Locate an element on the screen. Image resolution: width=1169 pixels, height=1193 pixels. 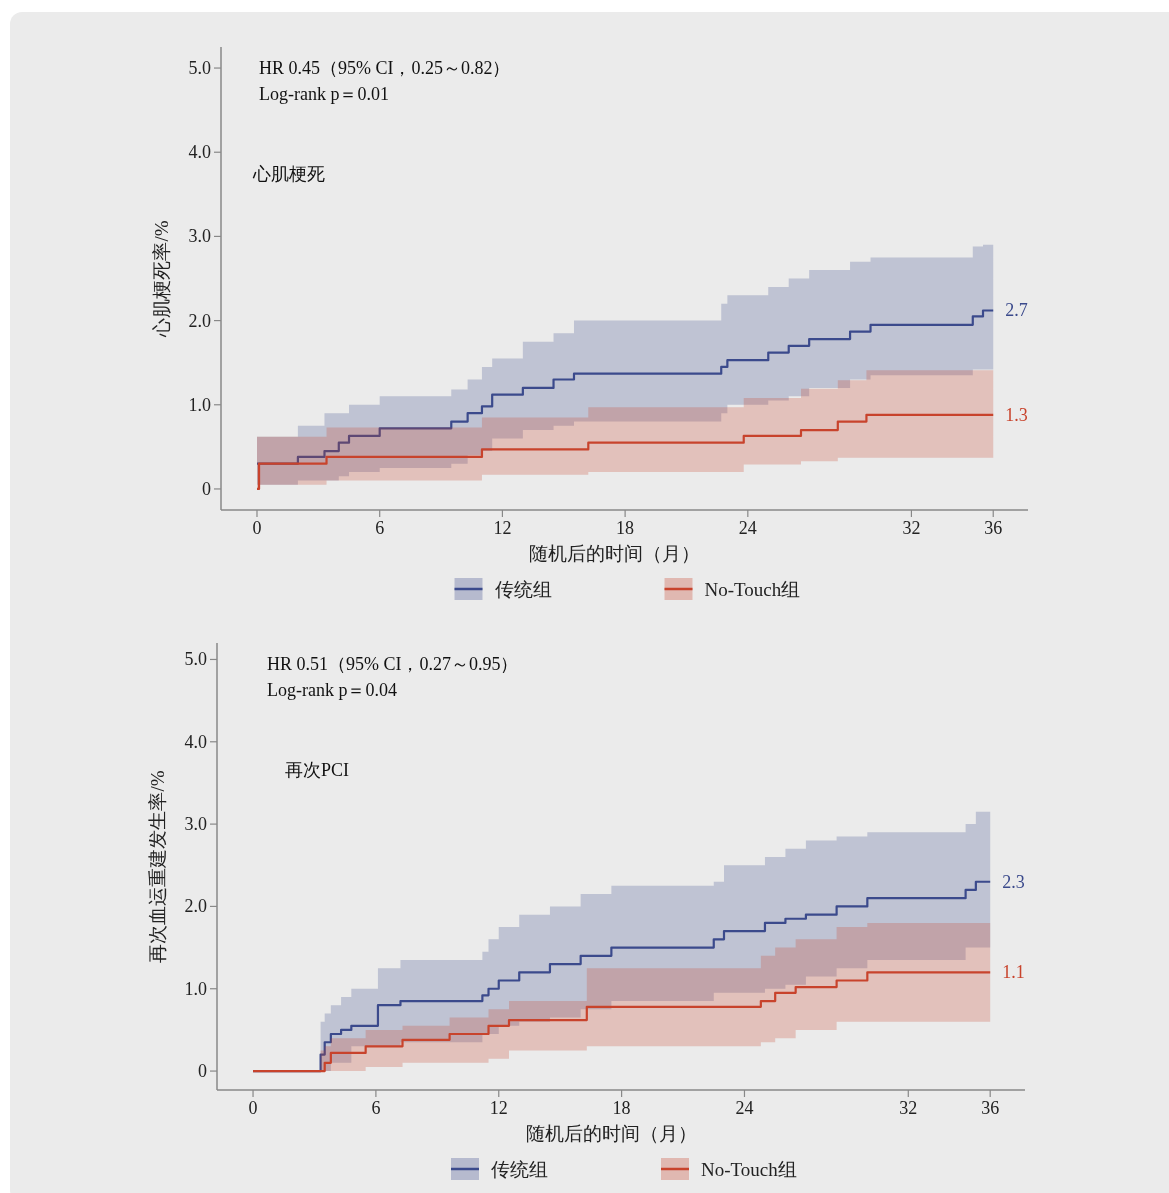
y-axis-title: 心肌梗死率/% is located at coordinates (161, 279).